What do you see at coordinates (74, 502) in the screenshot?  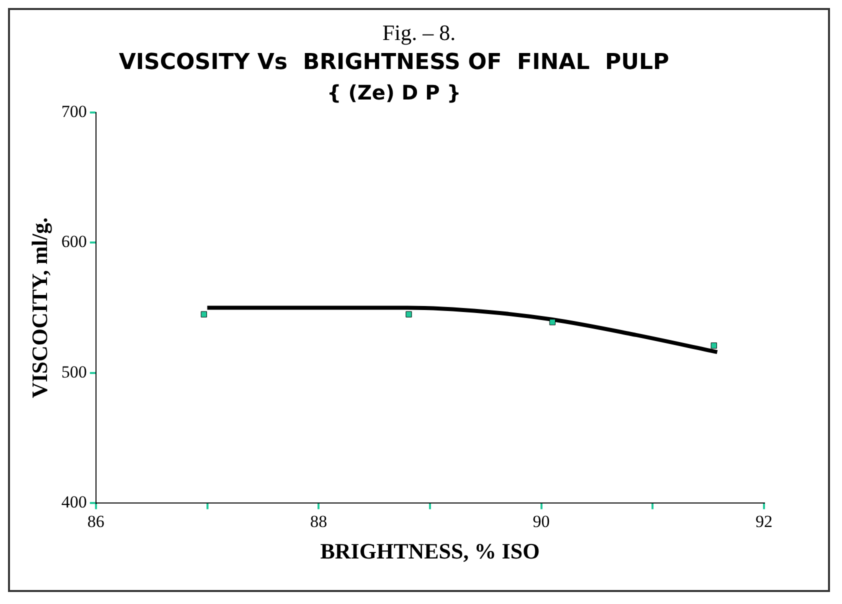 I see `y-tick-label: 400` at bounding box center [74, 502].